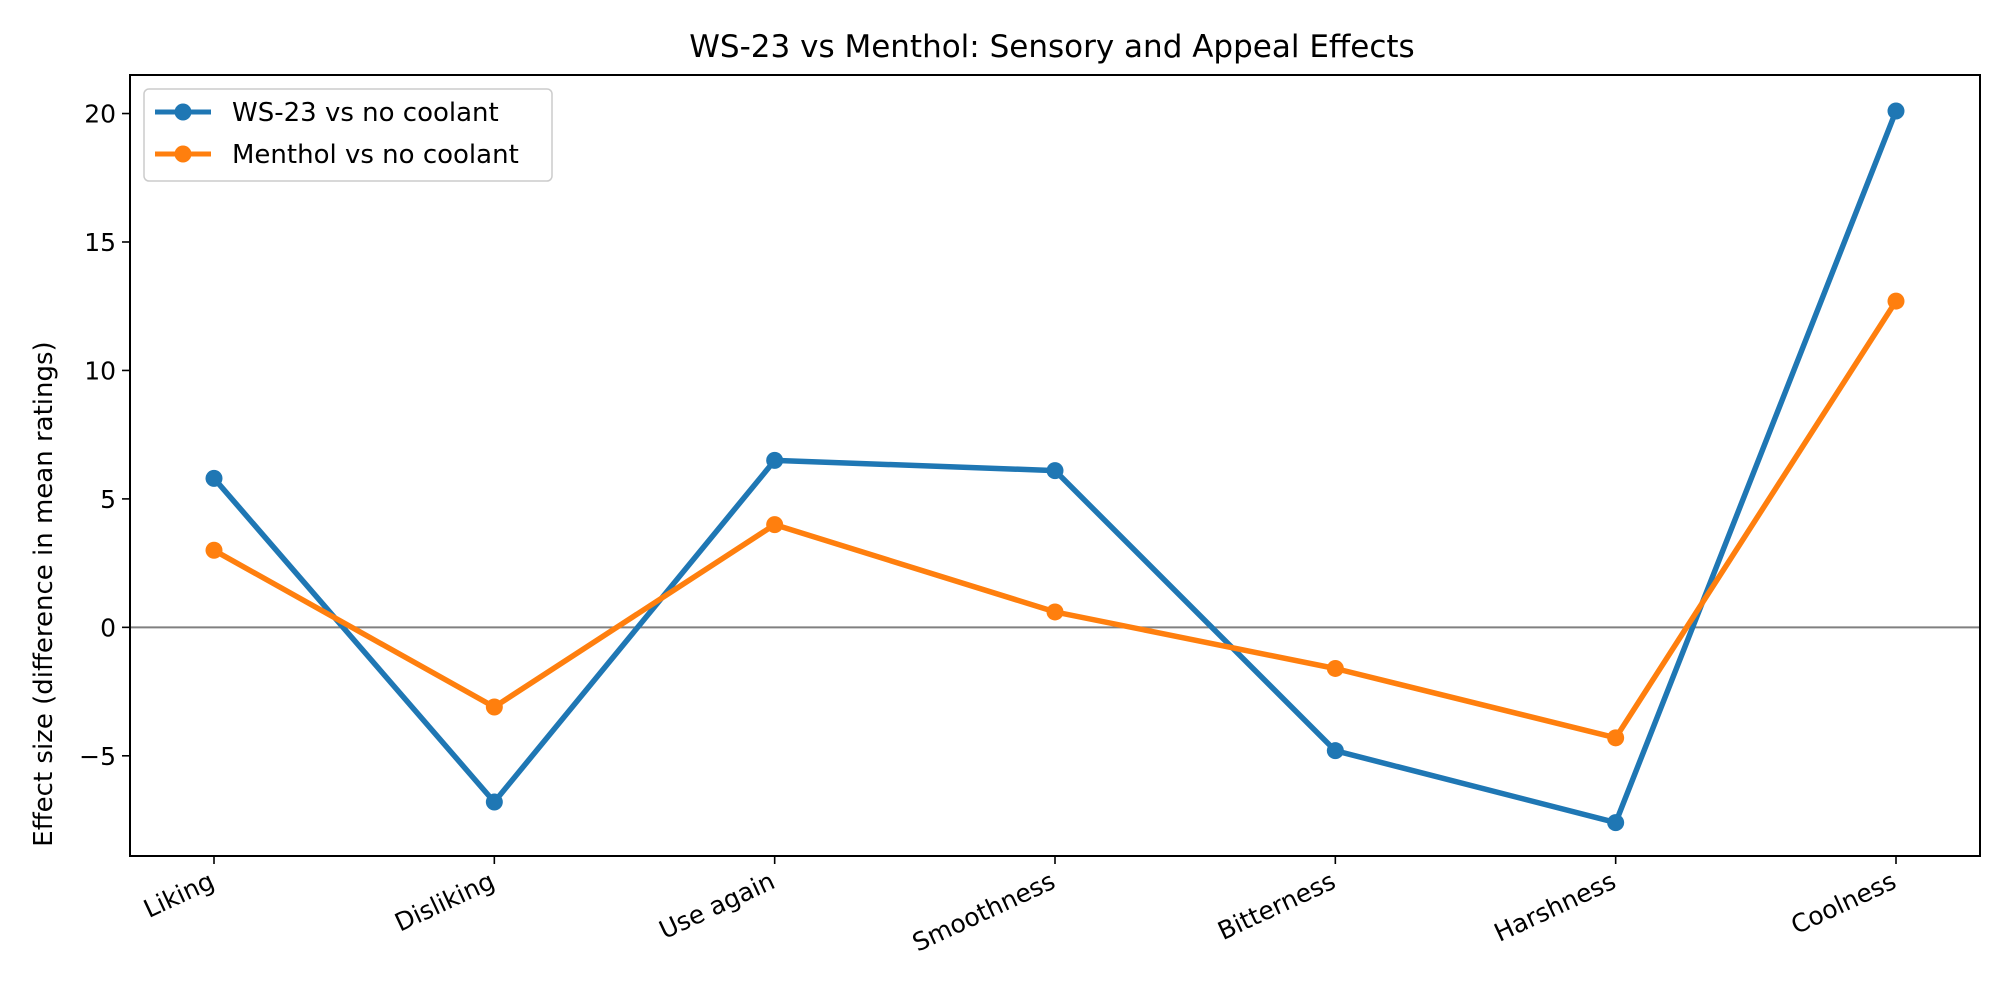  I want to click on legend-entry-series-2: Menthol vs no coolant, so click(337, 155).